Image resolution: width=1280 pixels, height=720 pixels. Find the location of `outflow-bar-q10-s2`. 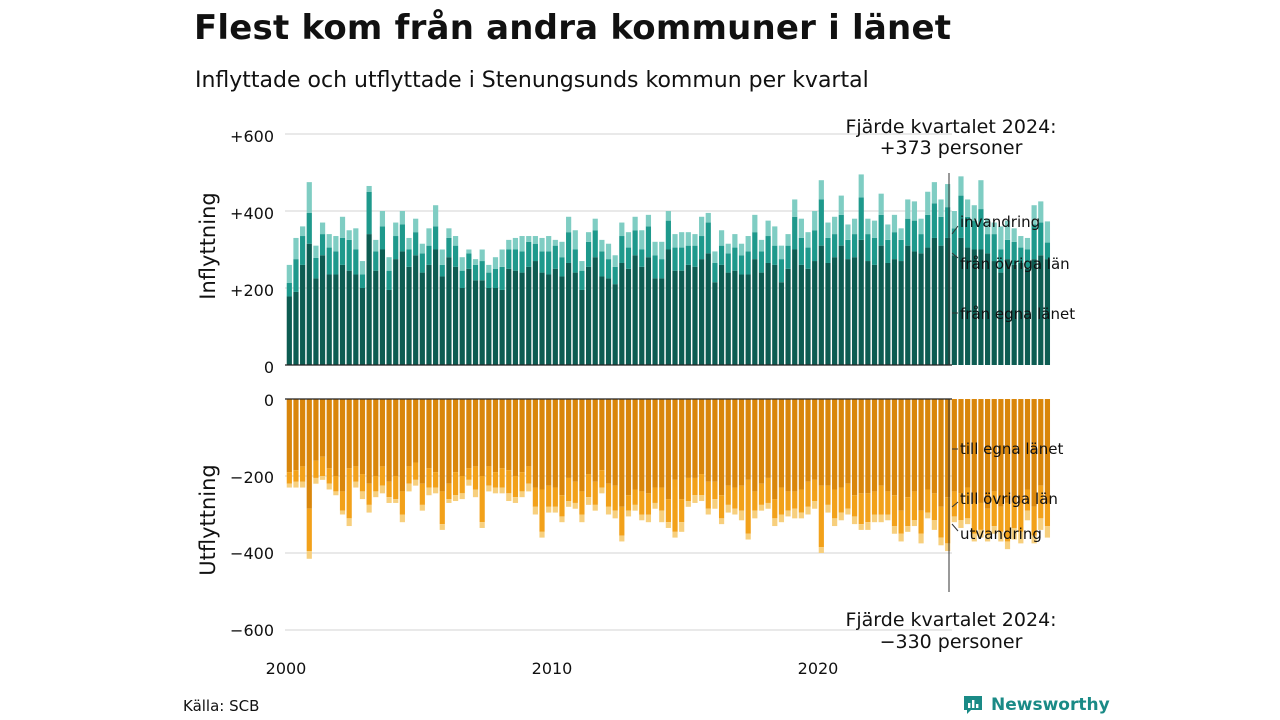

outflow-bar-q10-s2 is located at coordinates (356, 484).